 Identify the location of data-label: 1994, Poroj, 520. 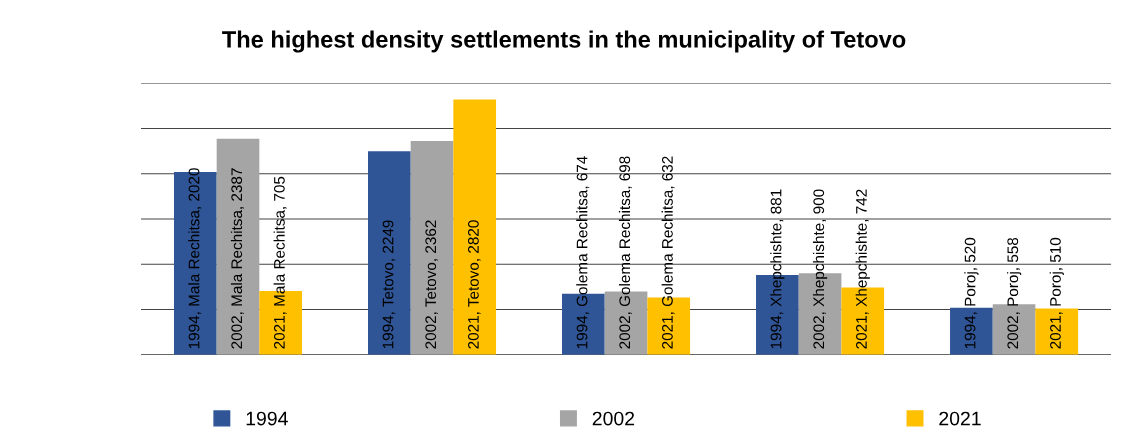
(971, 293).